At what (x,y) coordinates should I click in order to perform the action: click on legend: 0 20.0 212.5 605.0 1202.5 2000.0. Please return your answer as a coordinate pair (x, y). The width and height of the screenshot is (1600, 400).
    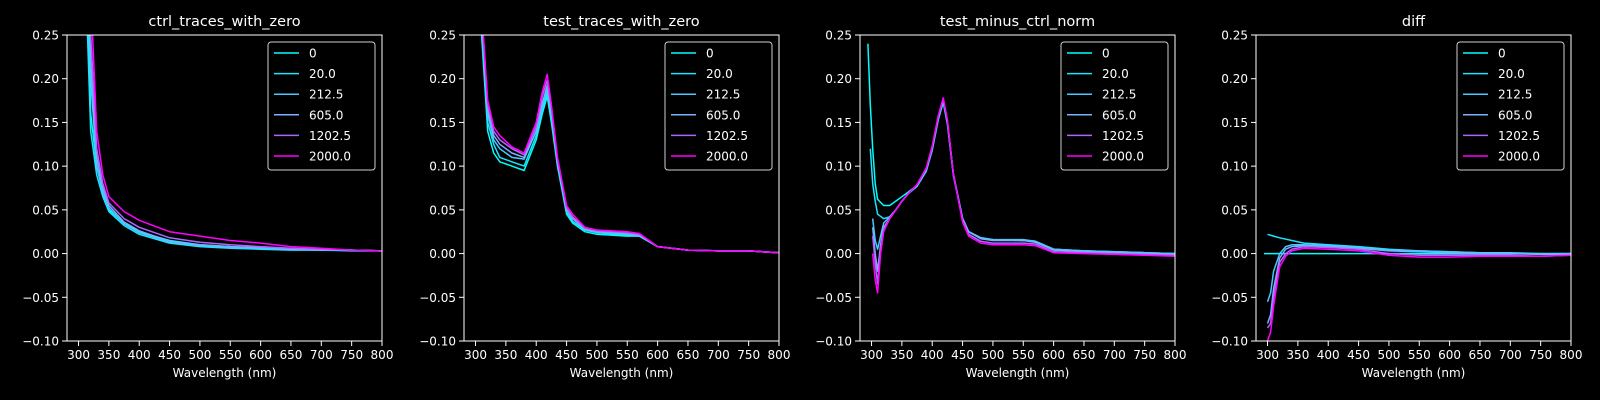
    Looking at the image, I should click on (718, 106).